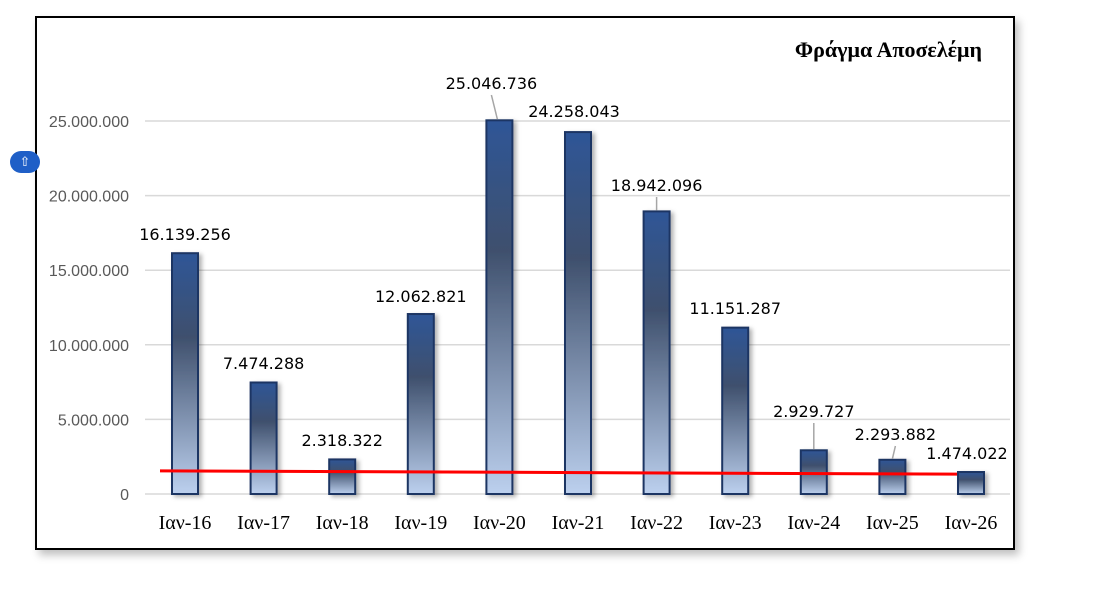 The image size is (1095, 592). I want to click on data-label: 2.318.322, so click(341, 440).